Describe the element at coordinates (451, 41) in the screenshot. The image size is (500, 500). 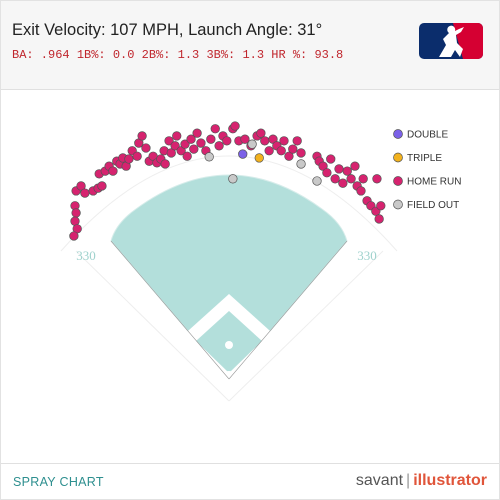
I see `logo` at that location.